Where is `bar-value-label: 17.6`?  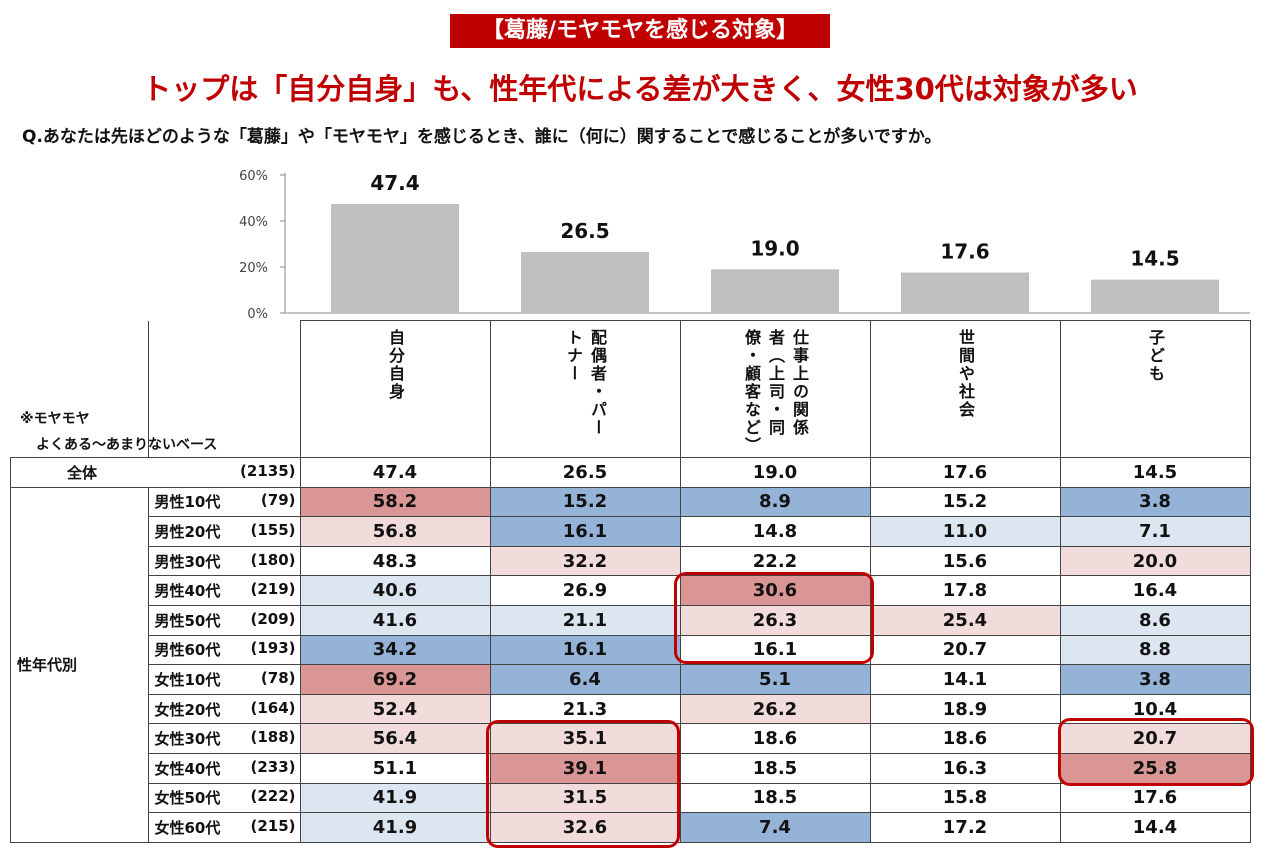 bar-value-label: 17.6 is located at coordinates (964, 252).